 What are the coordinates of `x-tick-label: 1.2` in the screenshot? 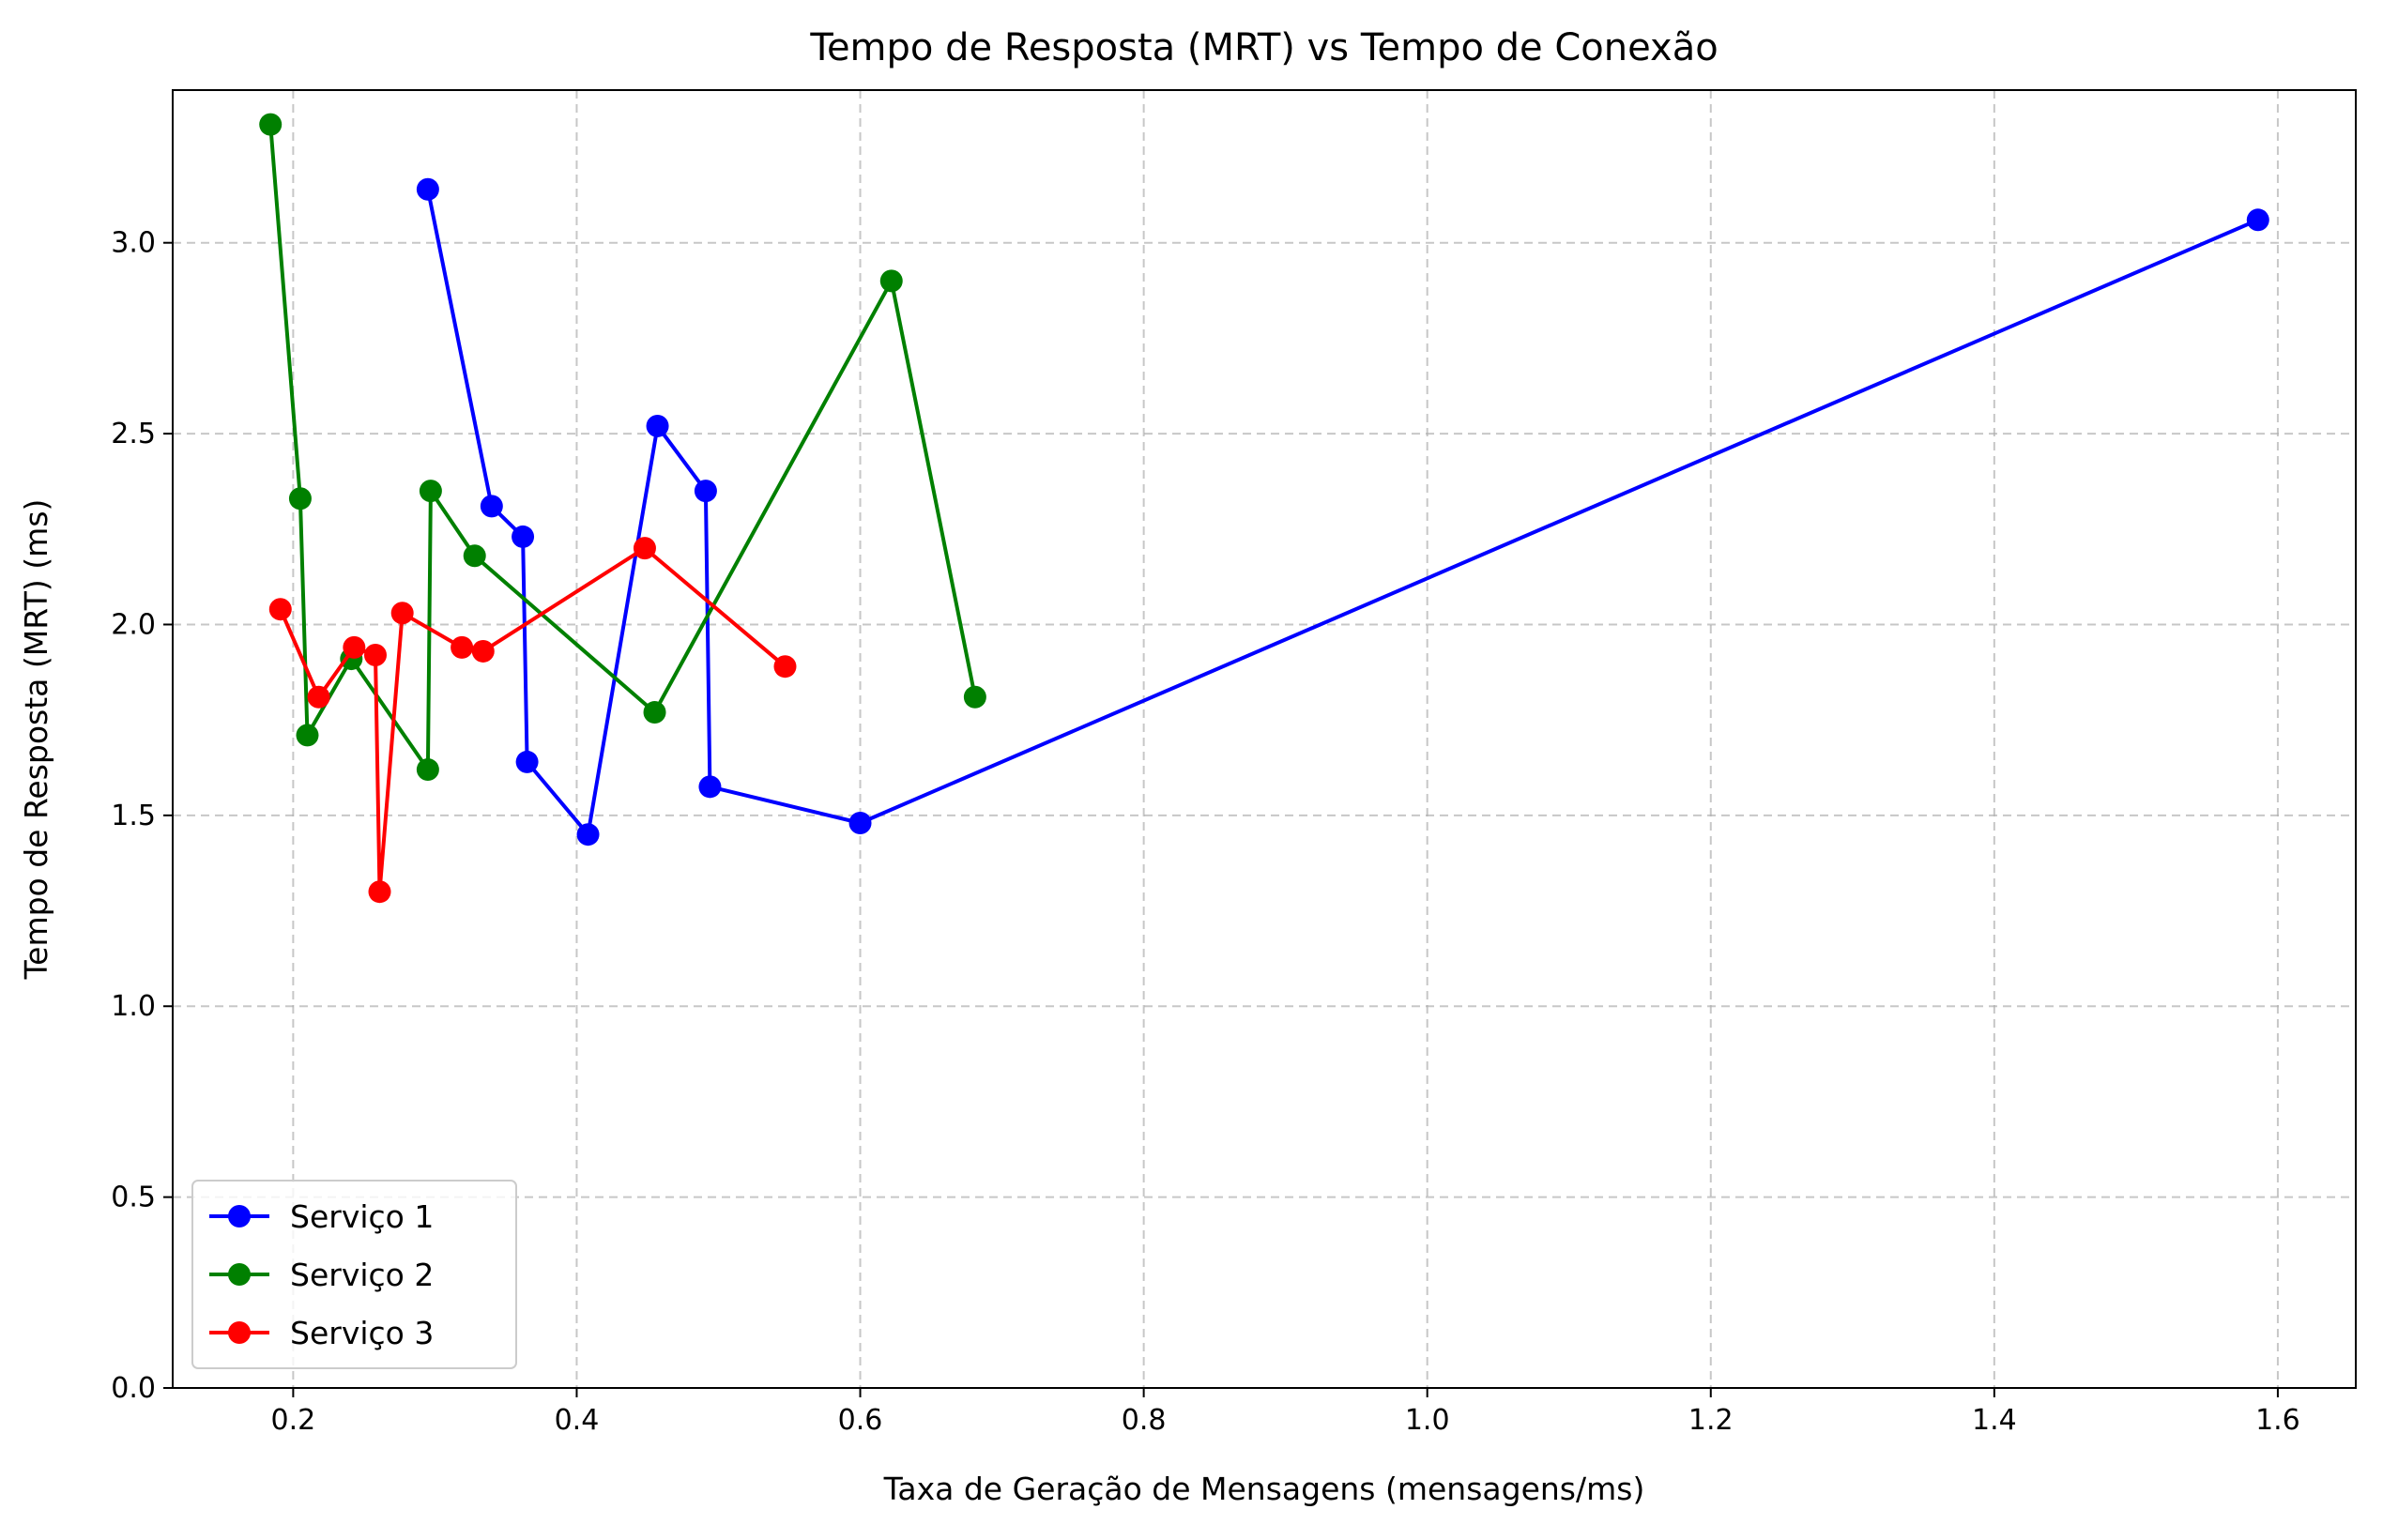 It's located at (1711, 1420).